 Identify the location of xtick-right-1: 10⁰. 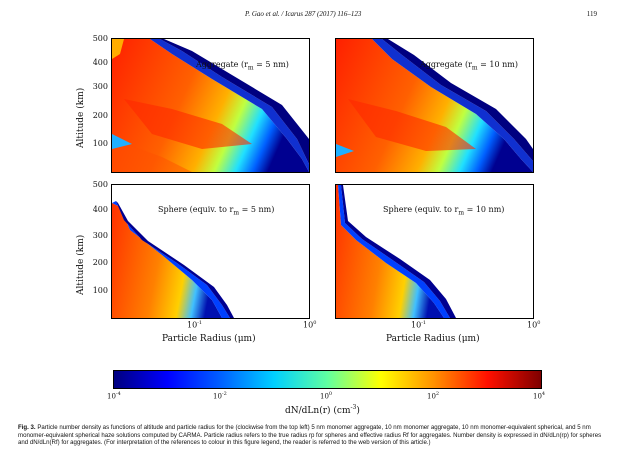
(534, 325).